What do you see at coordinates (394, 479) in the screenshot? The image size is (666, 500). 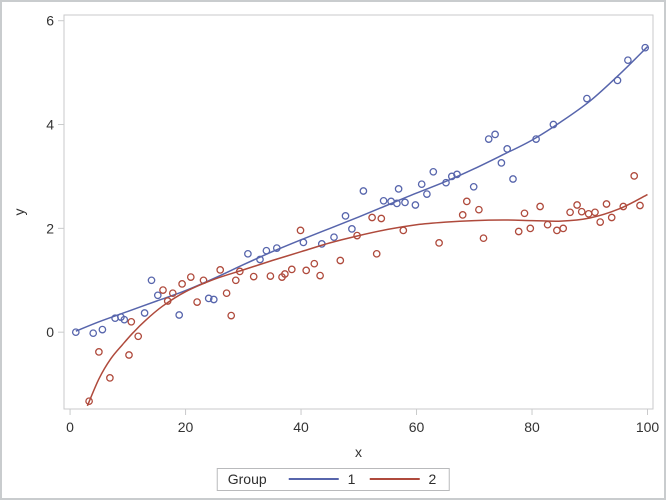 I see `group-2-line-swatch` at bounding box center [394, 479].